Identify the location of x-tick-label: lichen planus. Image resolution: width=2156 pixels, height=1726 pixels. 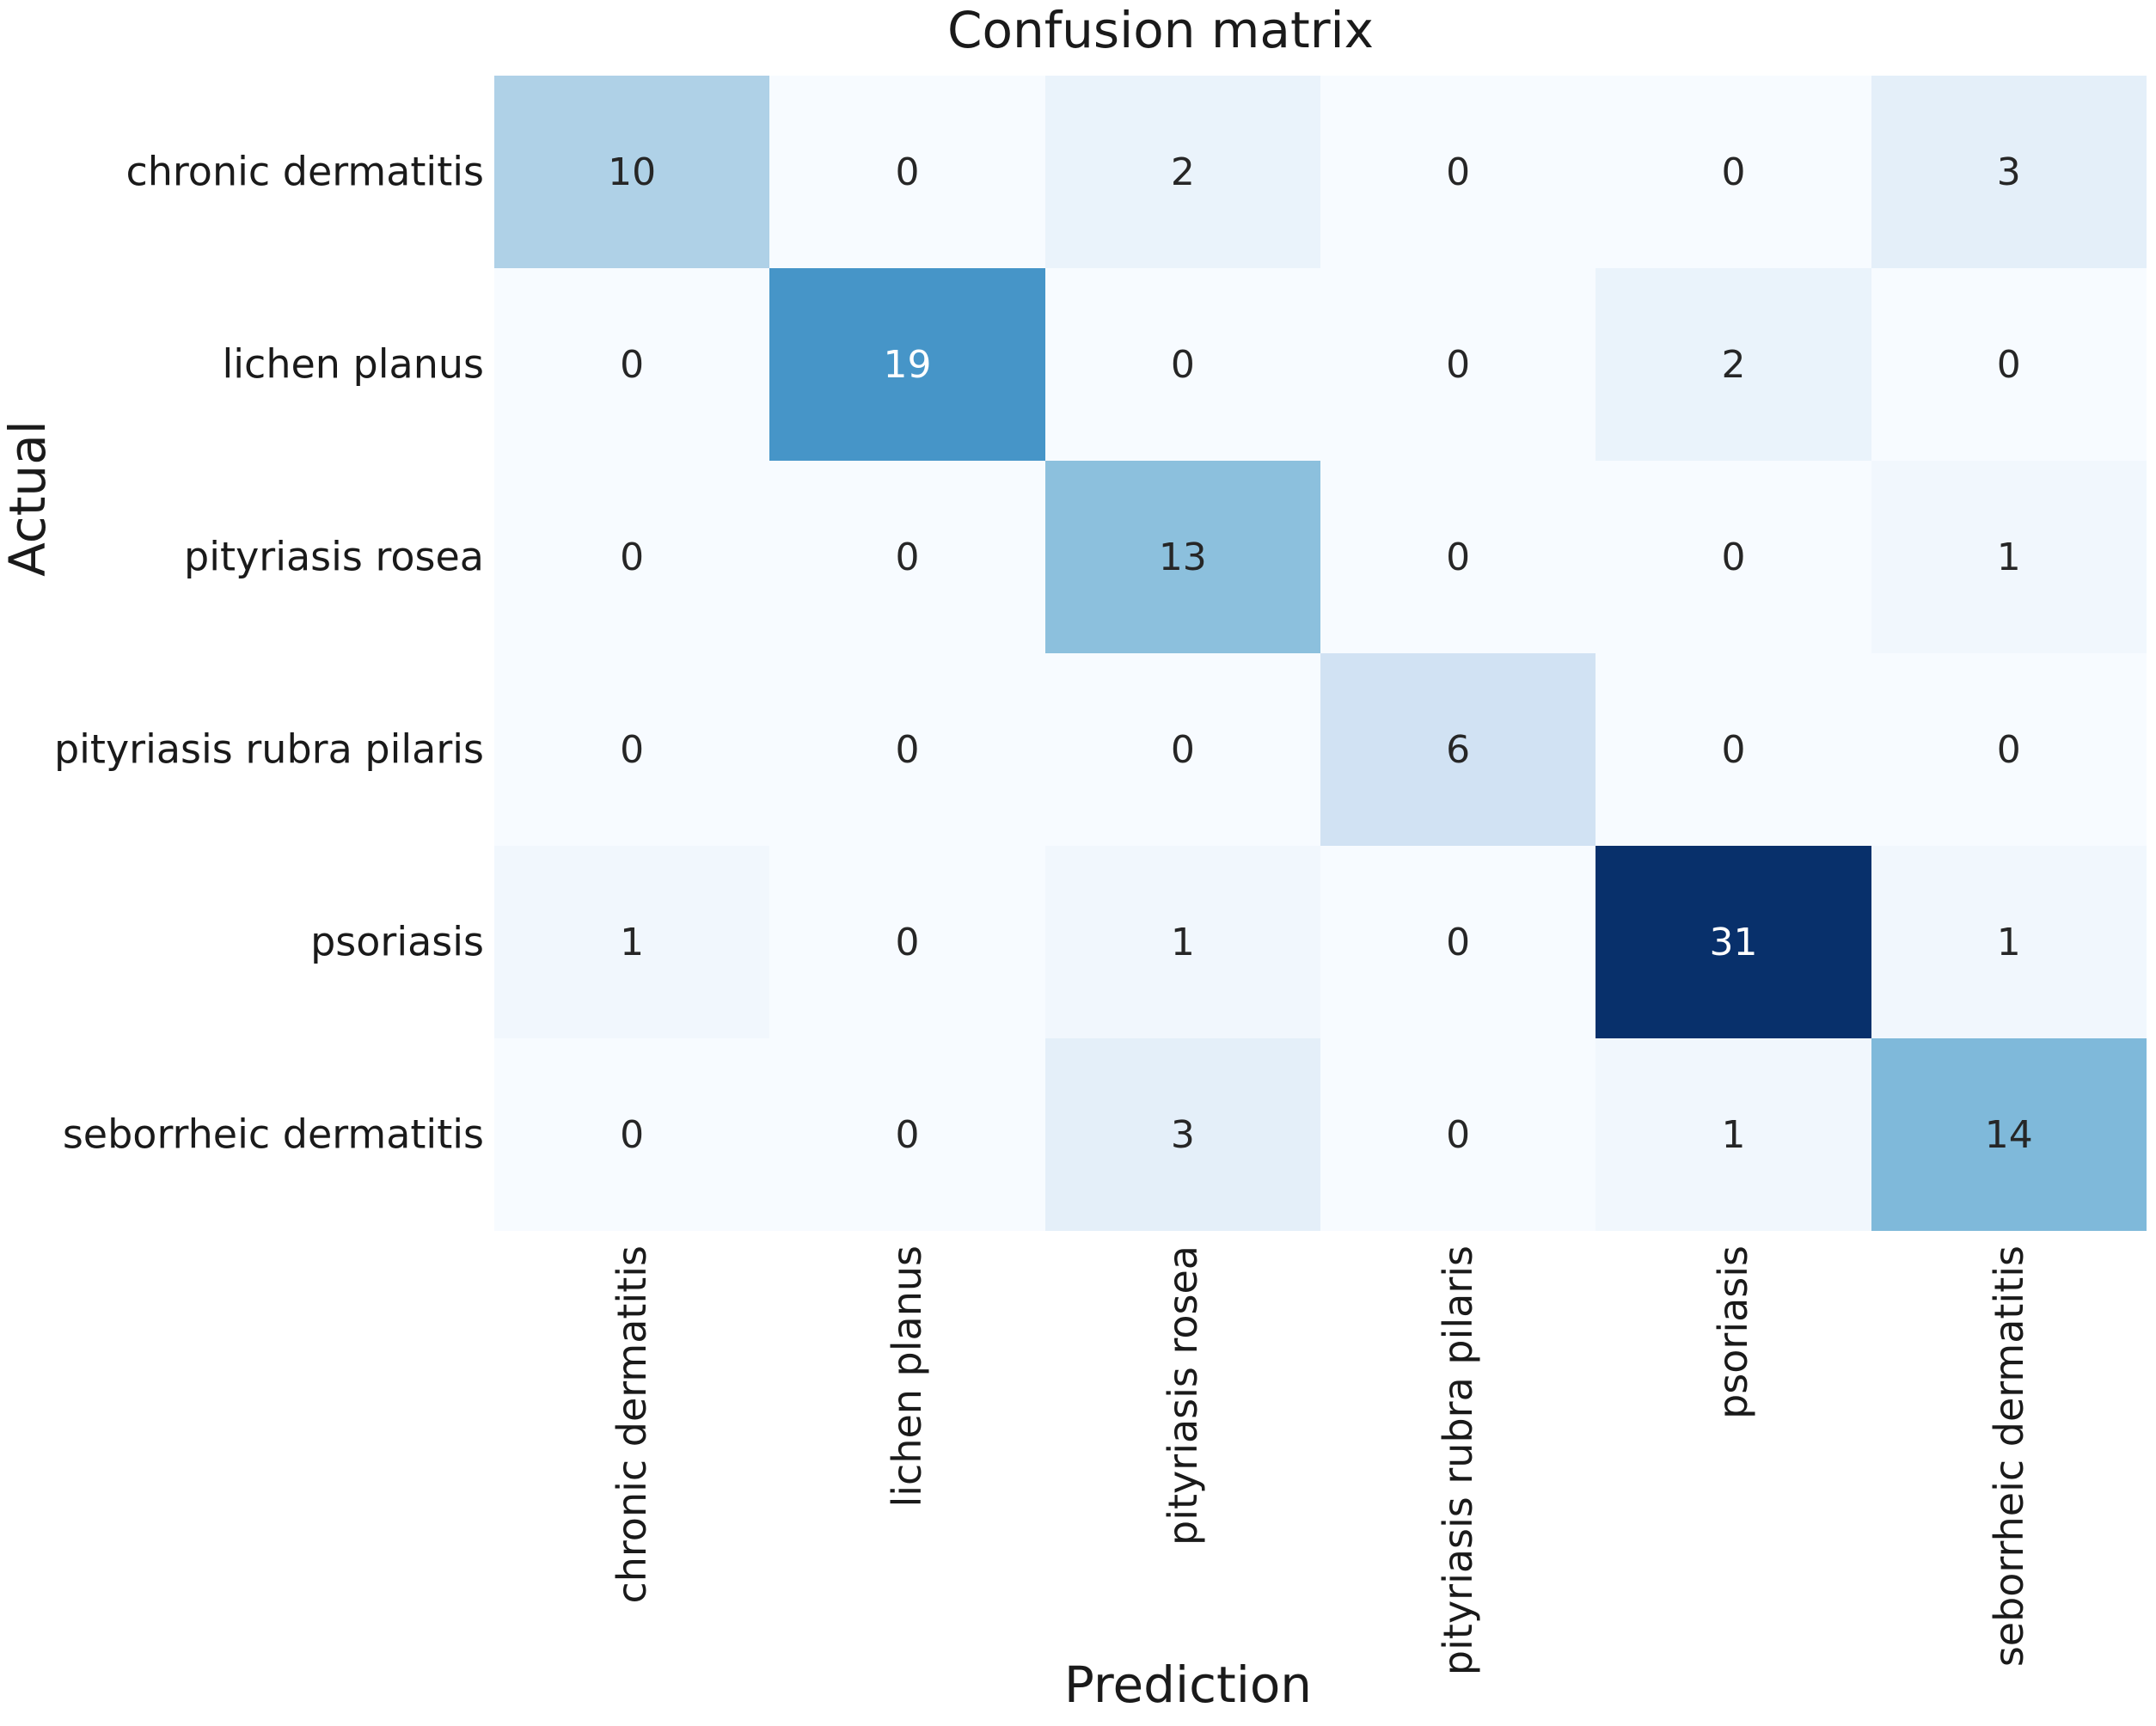
(907, 1377).